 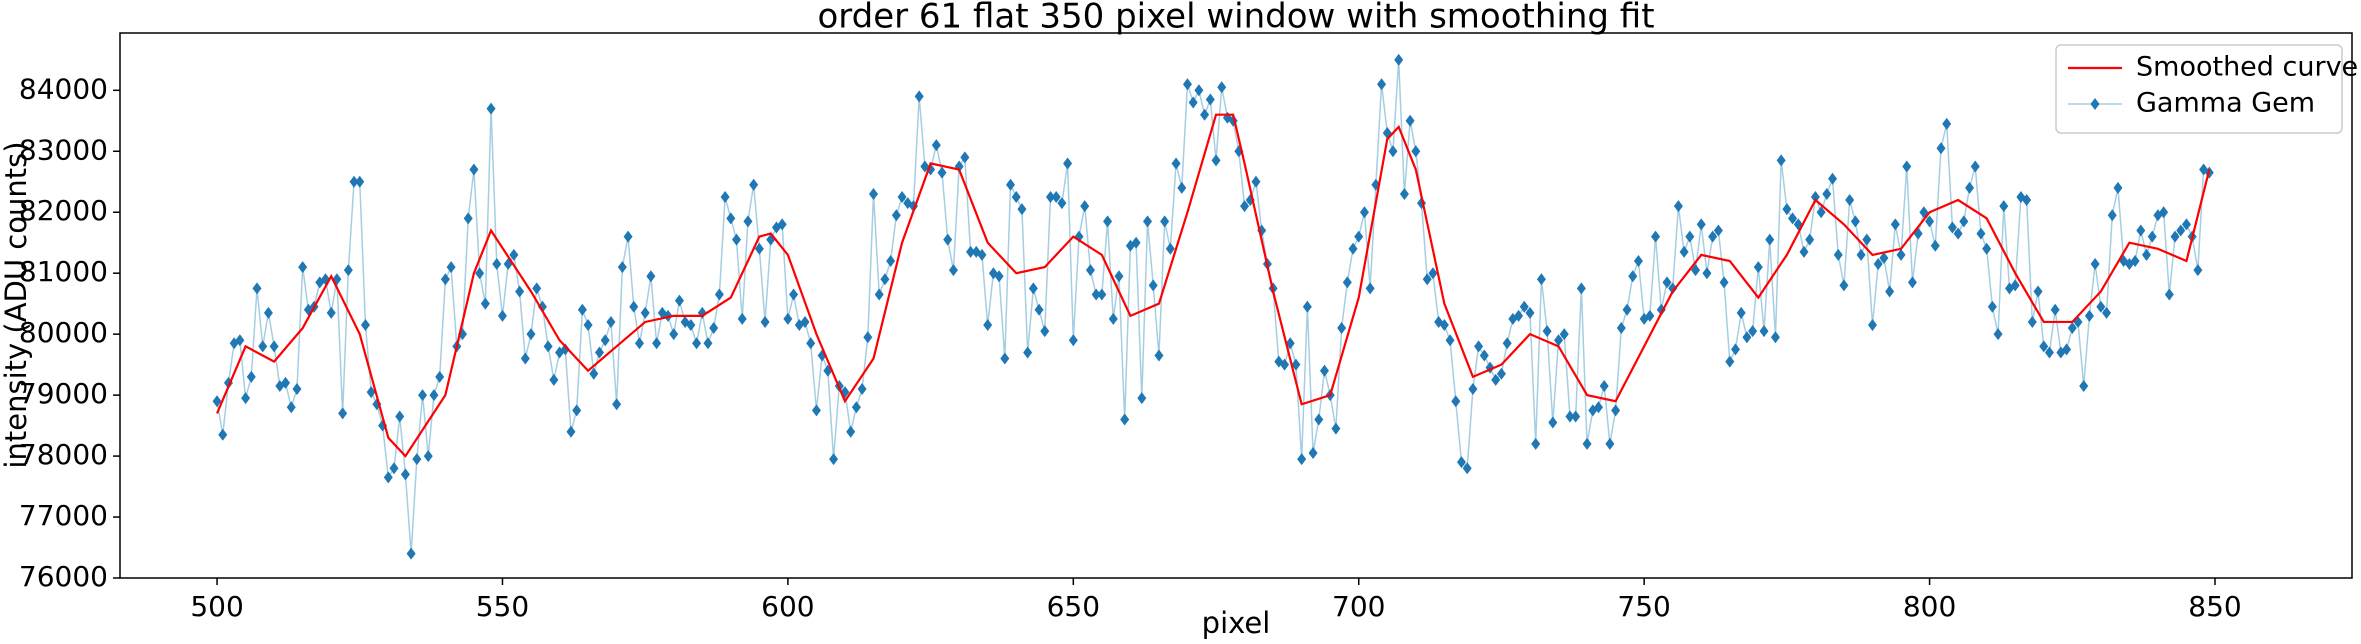 I want to click on legend: Smoothed curve Gamma Gem, so click(x=2206, y=89).